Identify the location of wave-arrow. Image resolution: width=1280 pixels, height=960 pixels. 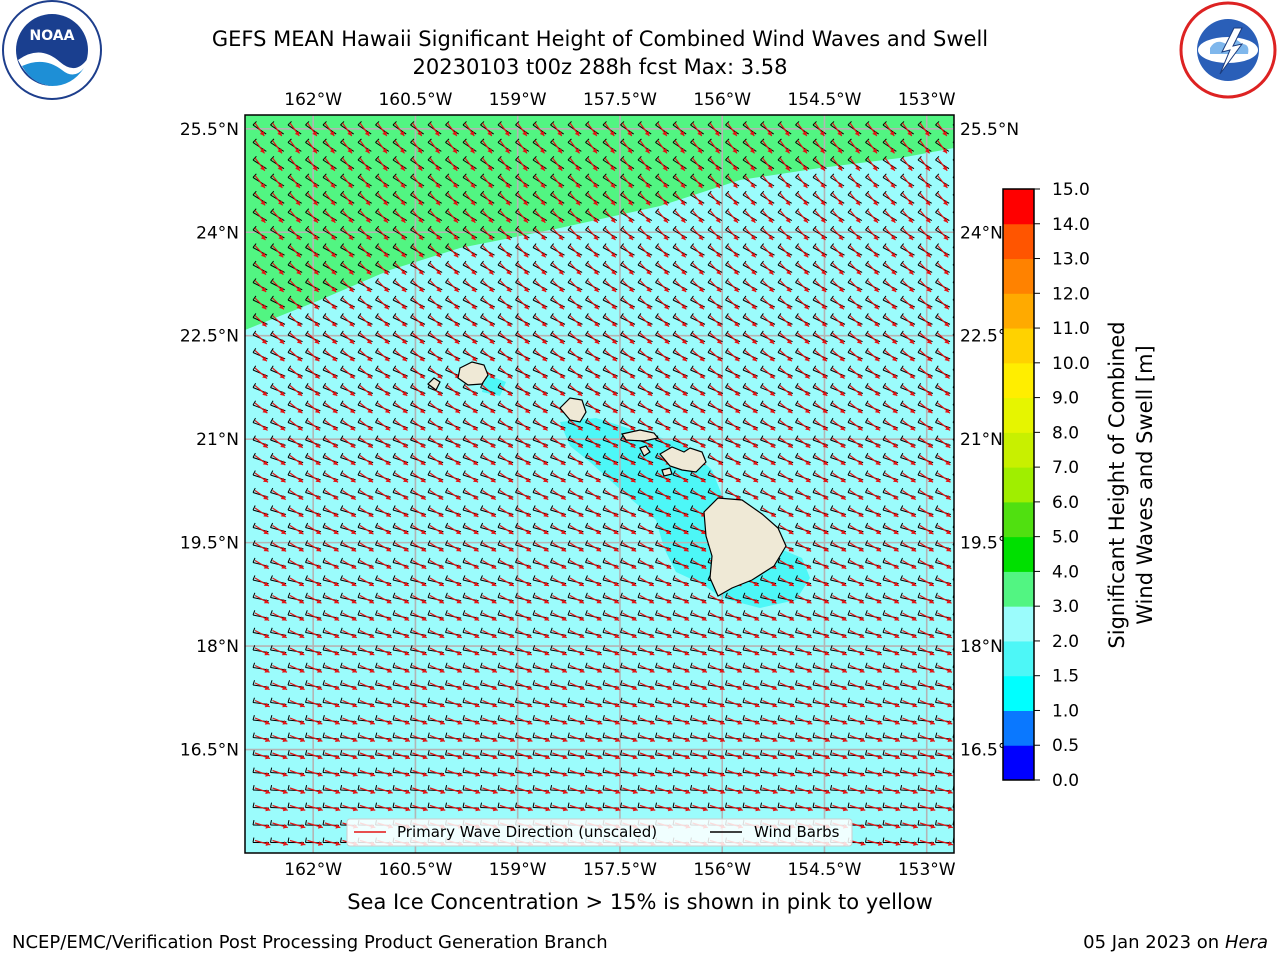
(961, 461).